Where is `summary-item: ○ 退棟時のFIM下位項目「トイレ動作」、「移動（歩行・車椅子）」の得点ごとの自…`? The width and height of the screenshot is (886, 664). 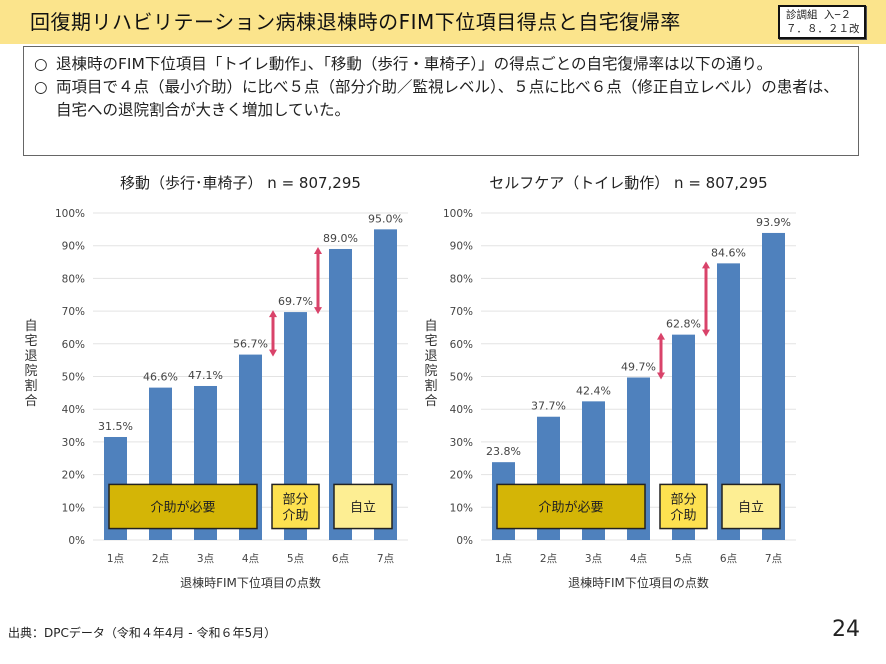
summary-item: ○ 退棟時のFIM下位項目「トイレ動作」、「移動（歩行・車椅子）」の得点ごとの自… is located at coordinates (440, 64).